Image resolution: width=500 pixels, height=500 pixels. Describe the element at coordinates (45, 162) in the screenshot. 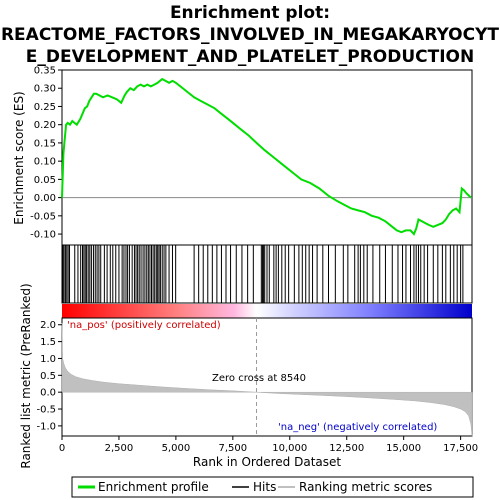

I see `es-ytick-label: 0.10` at that location.